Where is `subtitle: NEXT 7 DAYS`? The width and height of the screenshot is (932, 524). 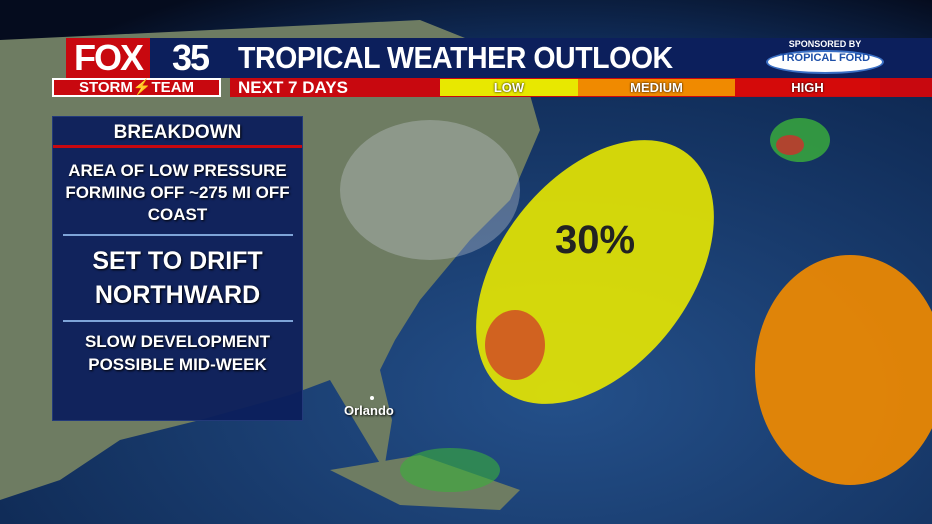
subtitle: NEXT 7 DAYS is located at coordinates (293, 87).